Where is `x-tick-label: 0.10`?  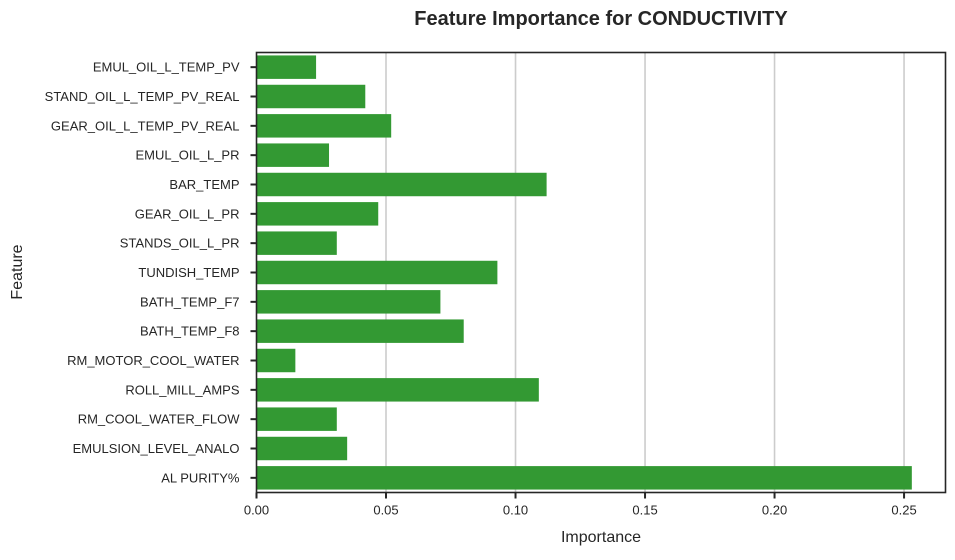 x-tick-label: 0.10 is located at coordinates (515, 510).